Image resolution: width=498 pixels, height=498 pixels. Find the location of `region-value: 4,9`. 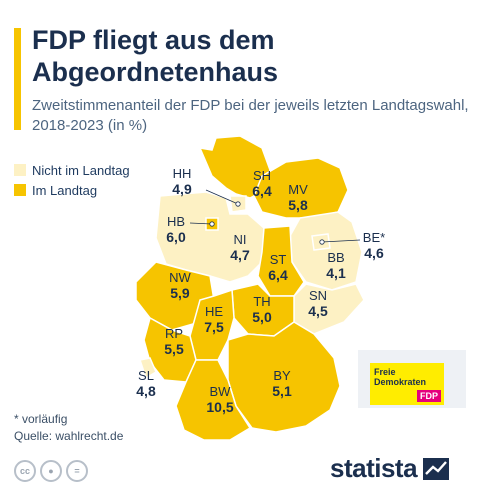

region-value: 4,9 is located at coordinates (182, 189).